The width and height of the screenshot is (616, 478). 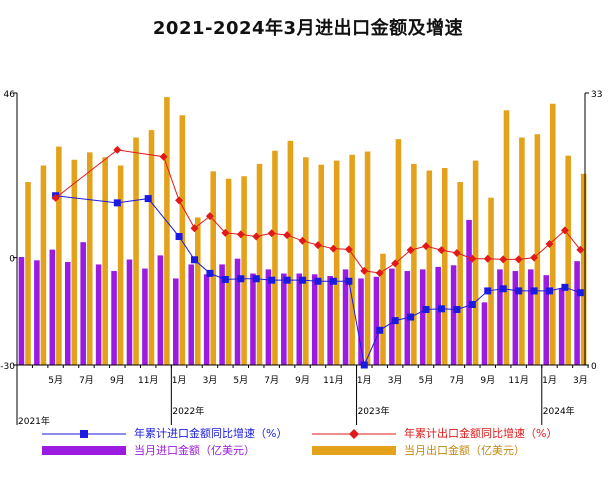 I want to click on year-label: 2024年, so click(x=559, y=411).